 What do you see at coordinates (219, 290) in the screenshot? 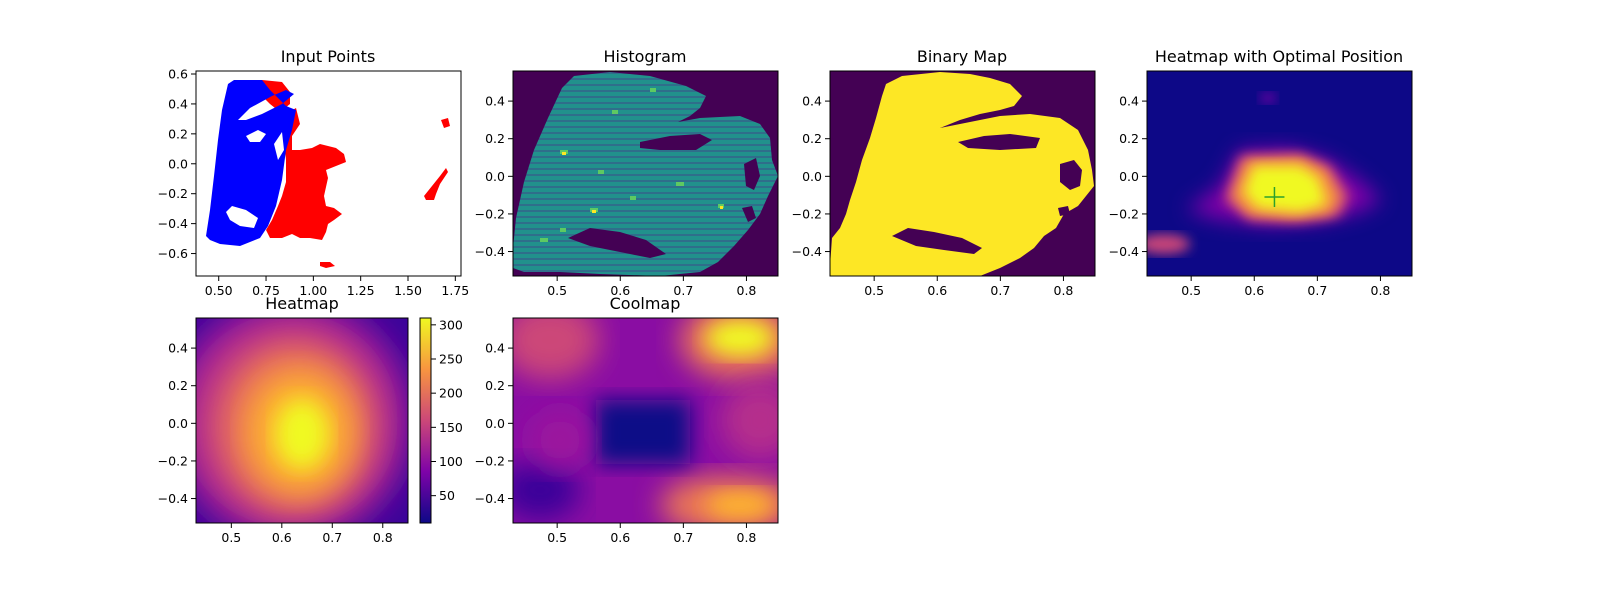
I see `x-tick-label: 0.50` at bounding box center [219, 290].